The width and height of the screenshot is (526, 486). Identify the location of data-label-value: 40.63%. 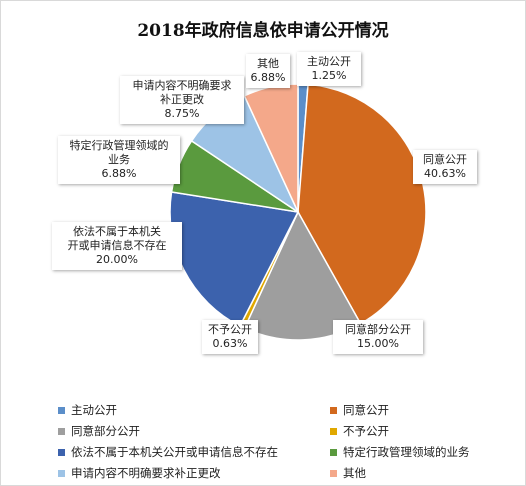
(445, 173).